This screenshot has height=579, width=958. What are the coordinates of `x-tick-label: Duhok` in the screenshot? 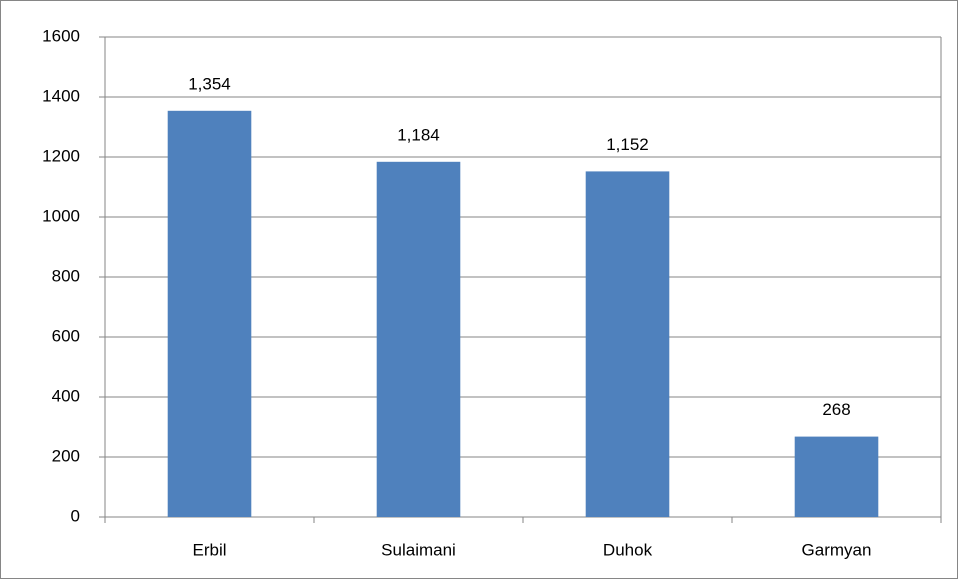 It's located at (628, 549).